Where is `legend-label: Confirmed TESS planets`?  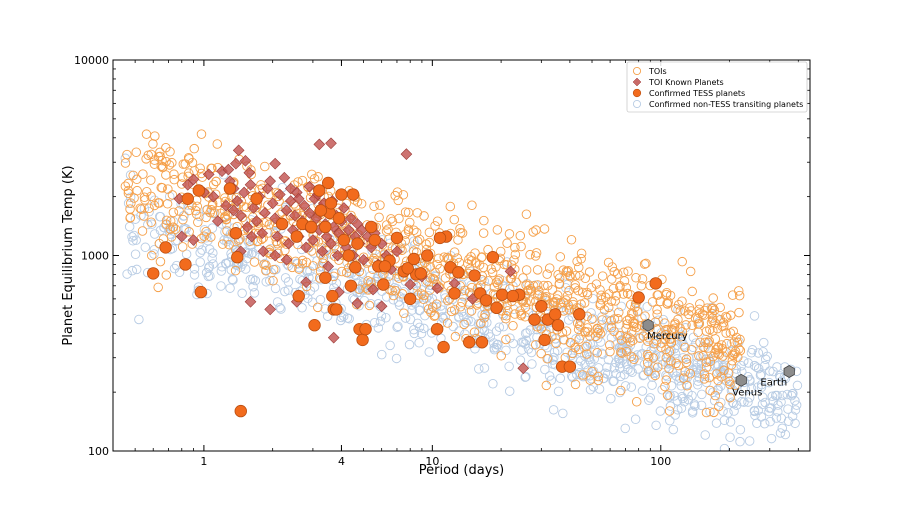
legend-label: Confirmed TESS planets is located at coordinates (697, 93).